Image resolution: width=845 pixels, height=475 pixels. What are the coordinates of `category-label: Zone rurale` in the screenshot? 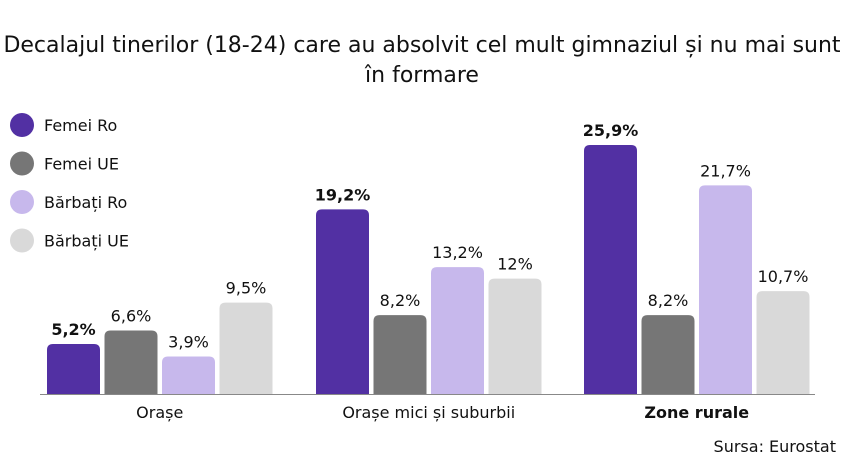 It's located at (696, 412).